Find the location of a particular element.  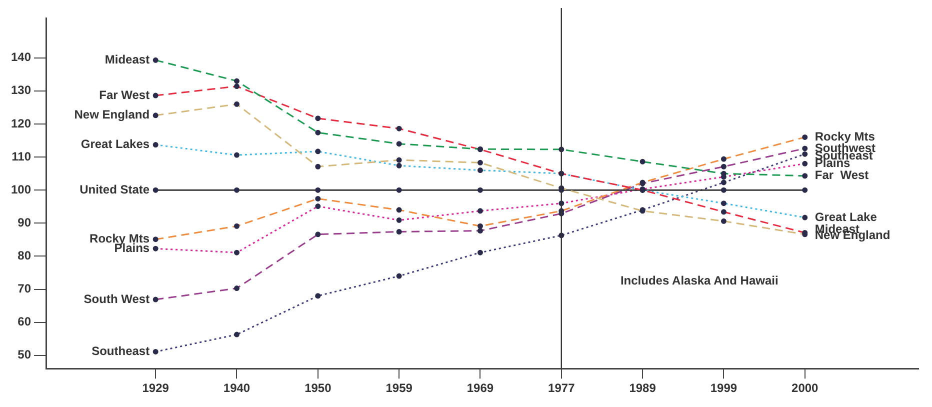

y-tick-label: 80 is located at coordinates (25, 255).